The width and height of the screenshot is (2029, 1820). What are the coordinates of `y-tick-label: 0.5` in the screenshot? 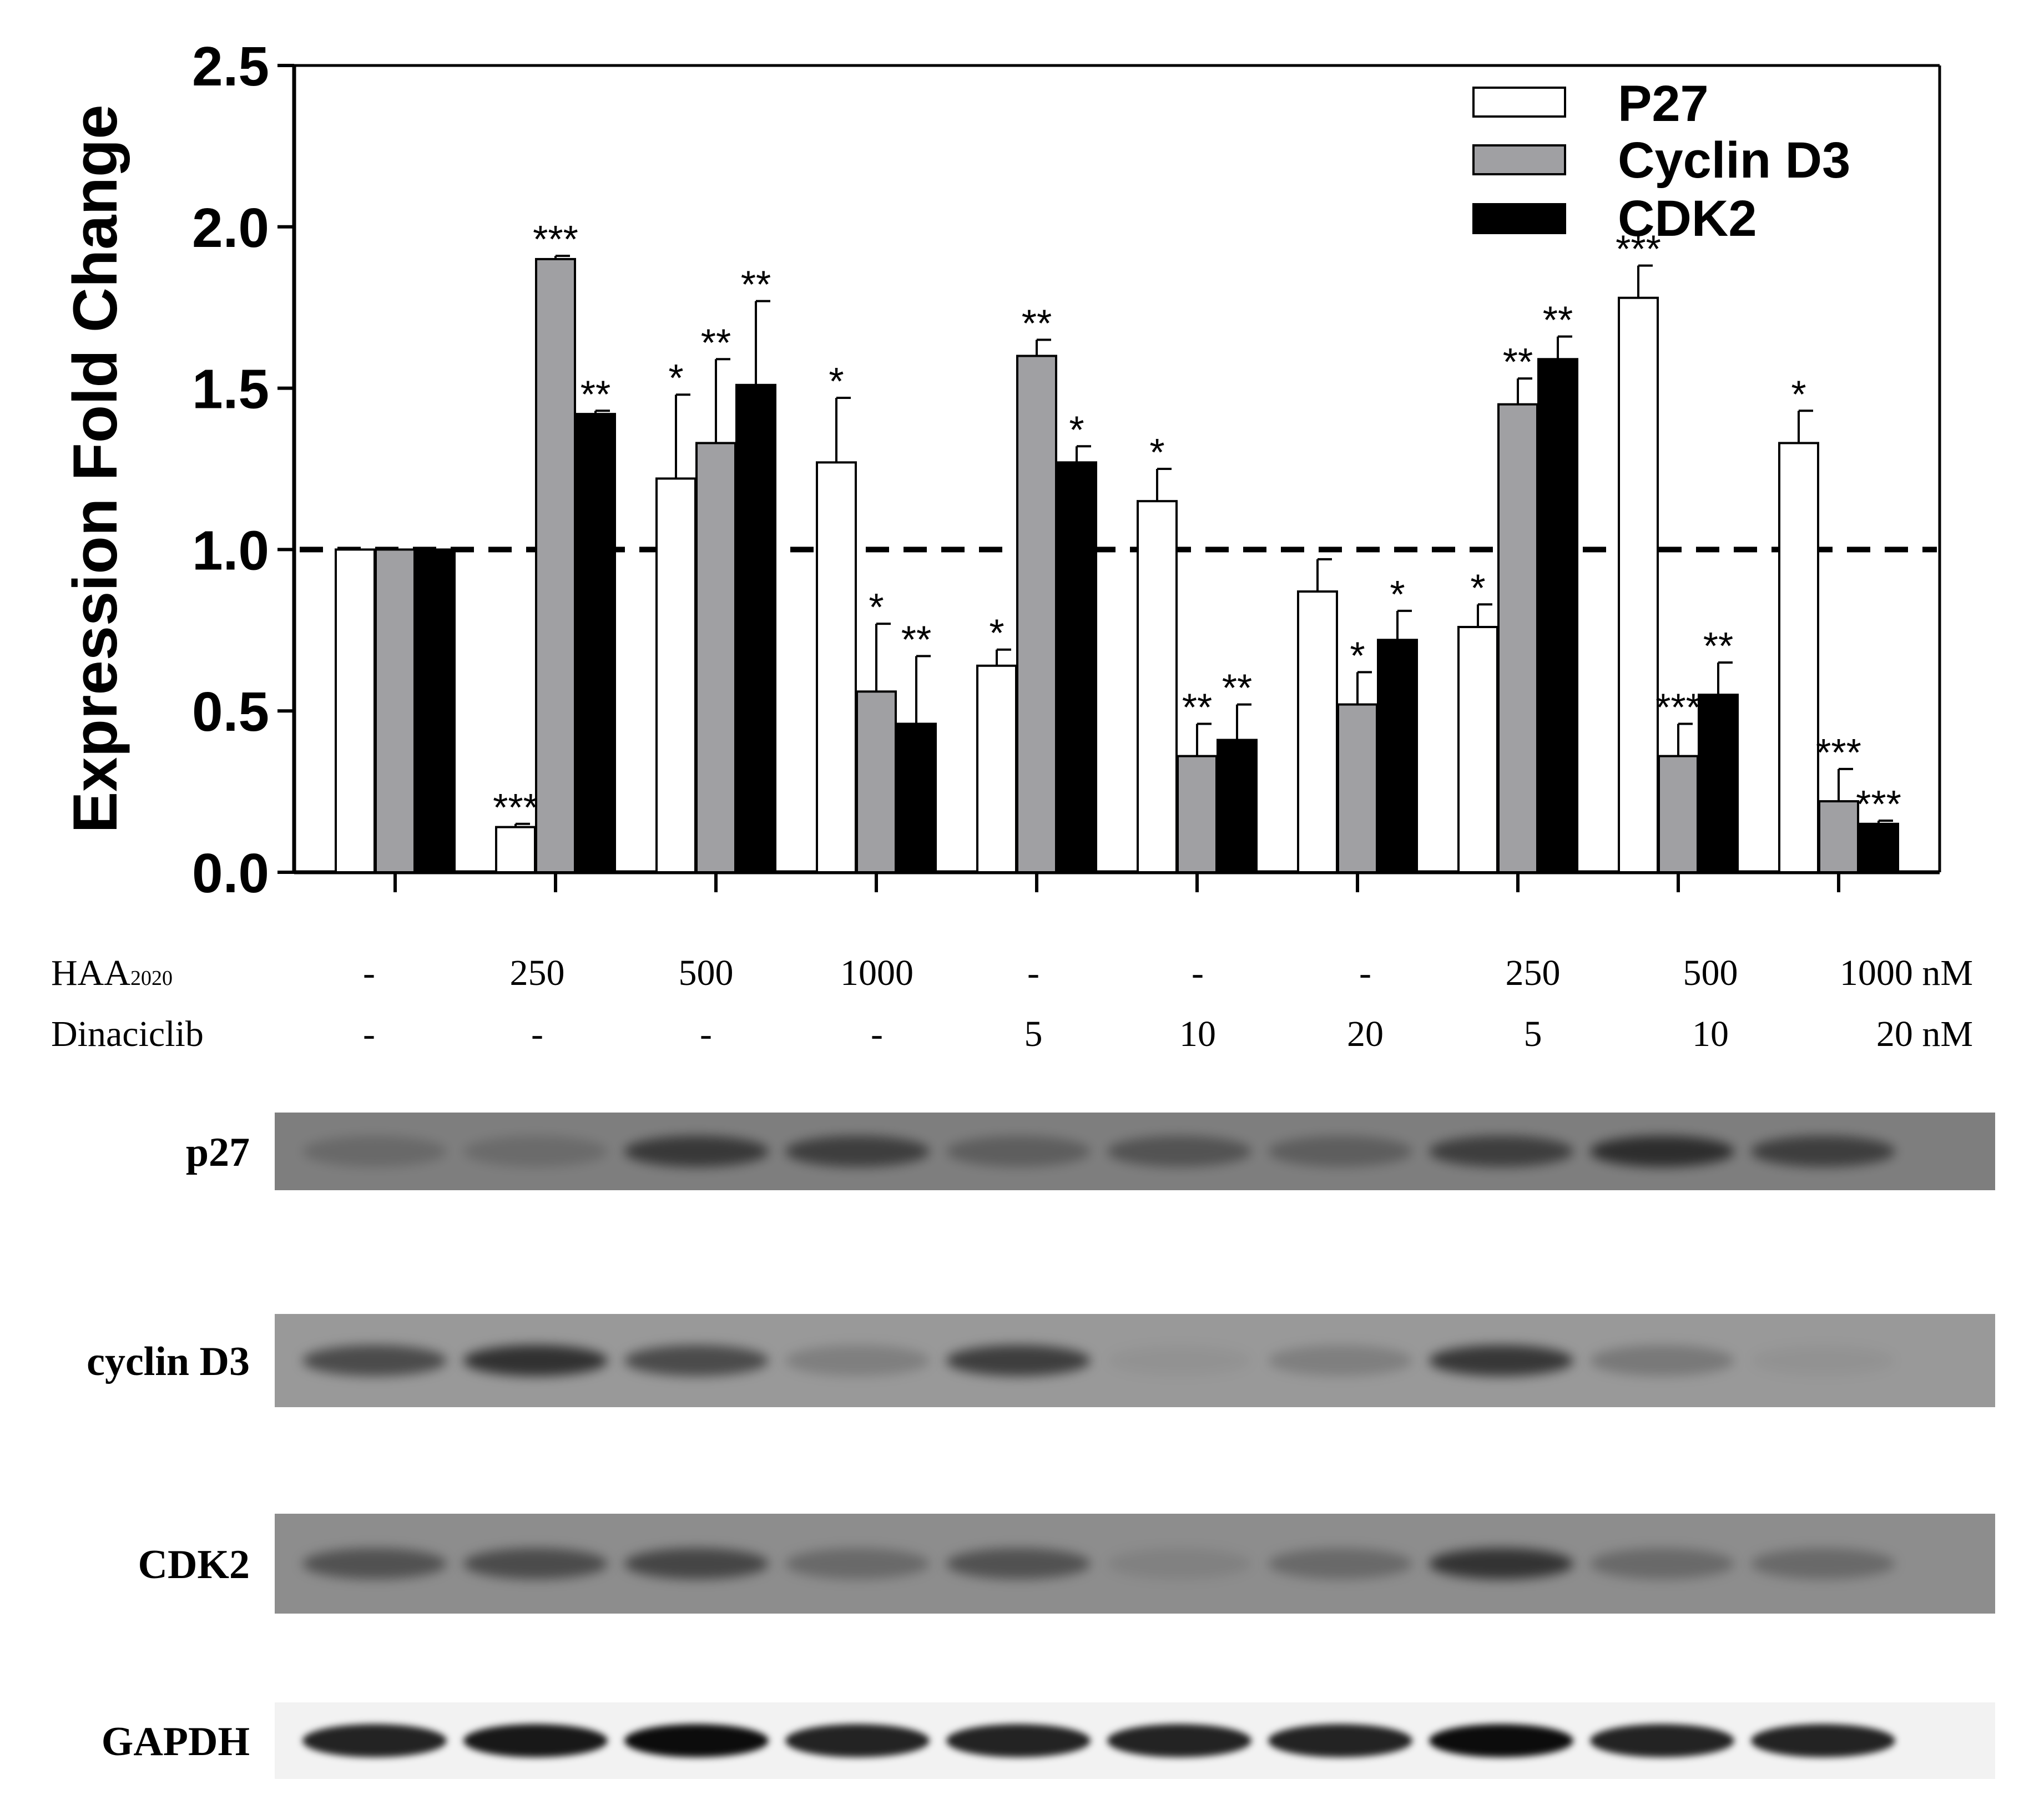 It's located at (230, 712).